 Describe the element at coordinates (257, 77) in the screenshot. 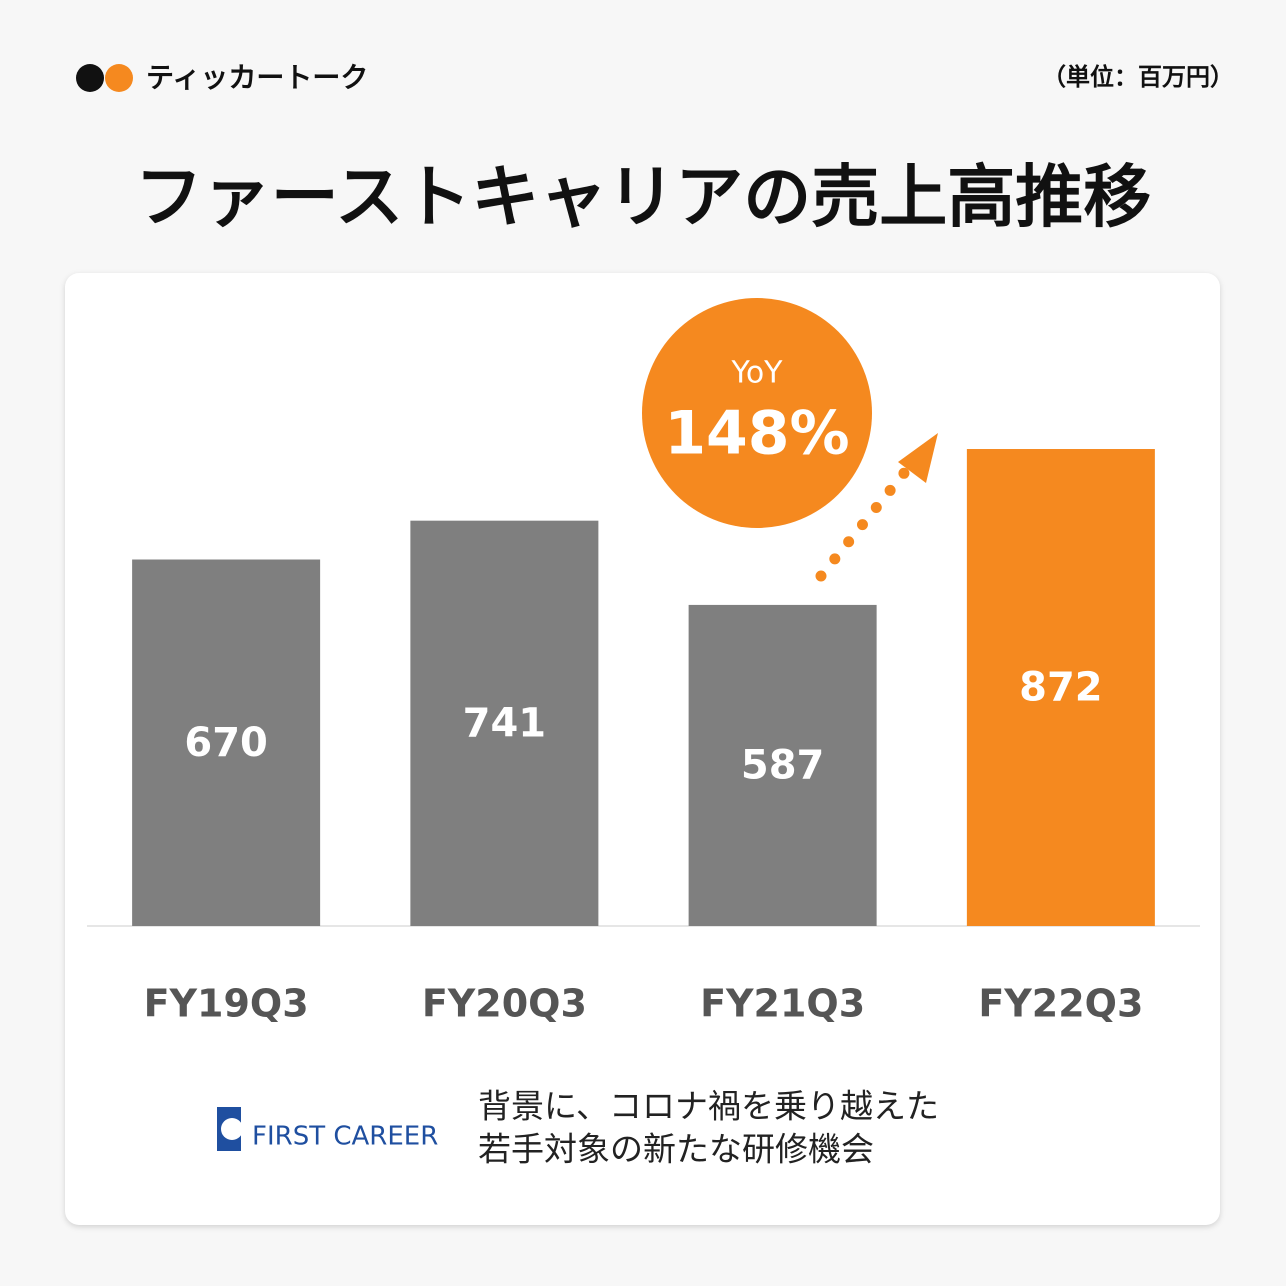

I see `brand: ティッカートーク` at that location.